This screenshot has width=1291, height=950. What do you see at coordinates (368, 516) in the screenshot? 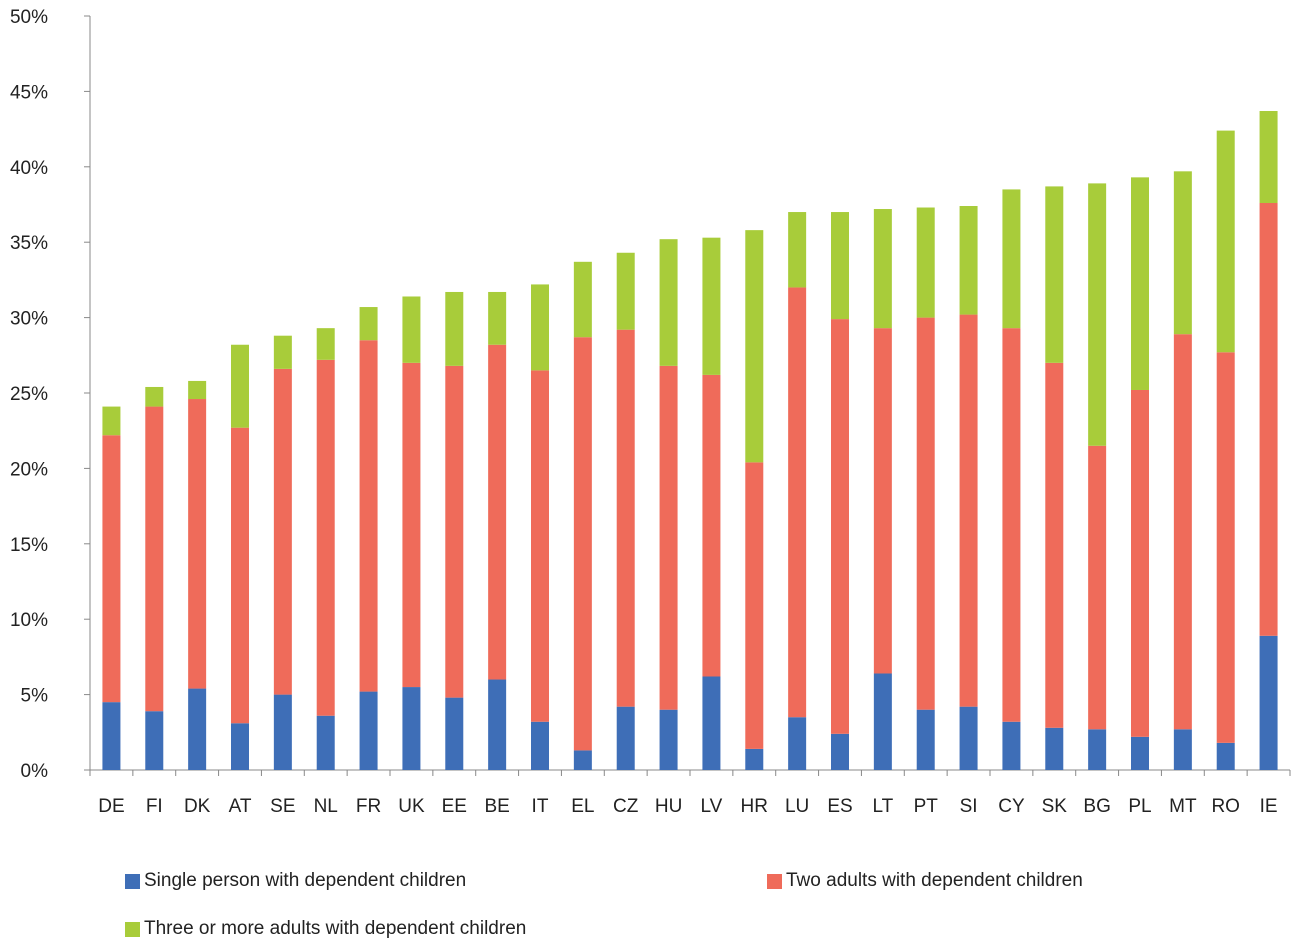
I see `bar-fr-two-adults-with-dependent-children` at bounding box center [368, 516].